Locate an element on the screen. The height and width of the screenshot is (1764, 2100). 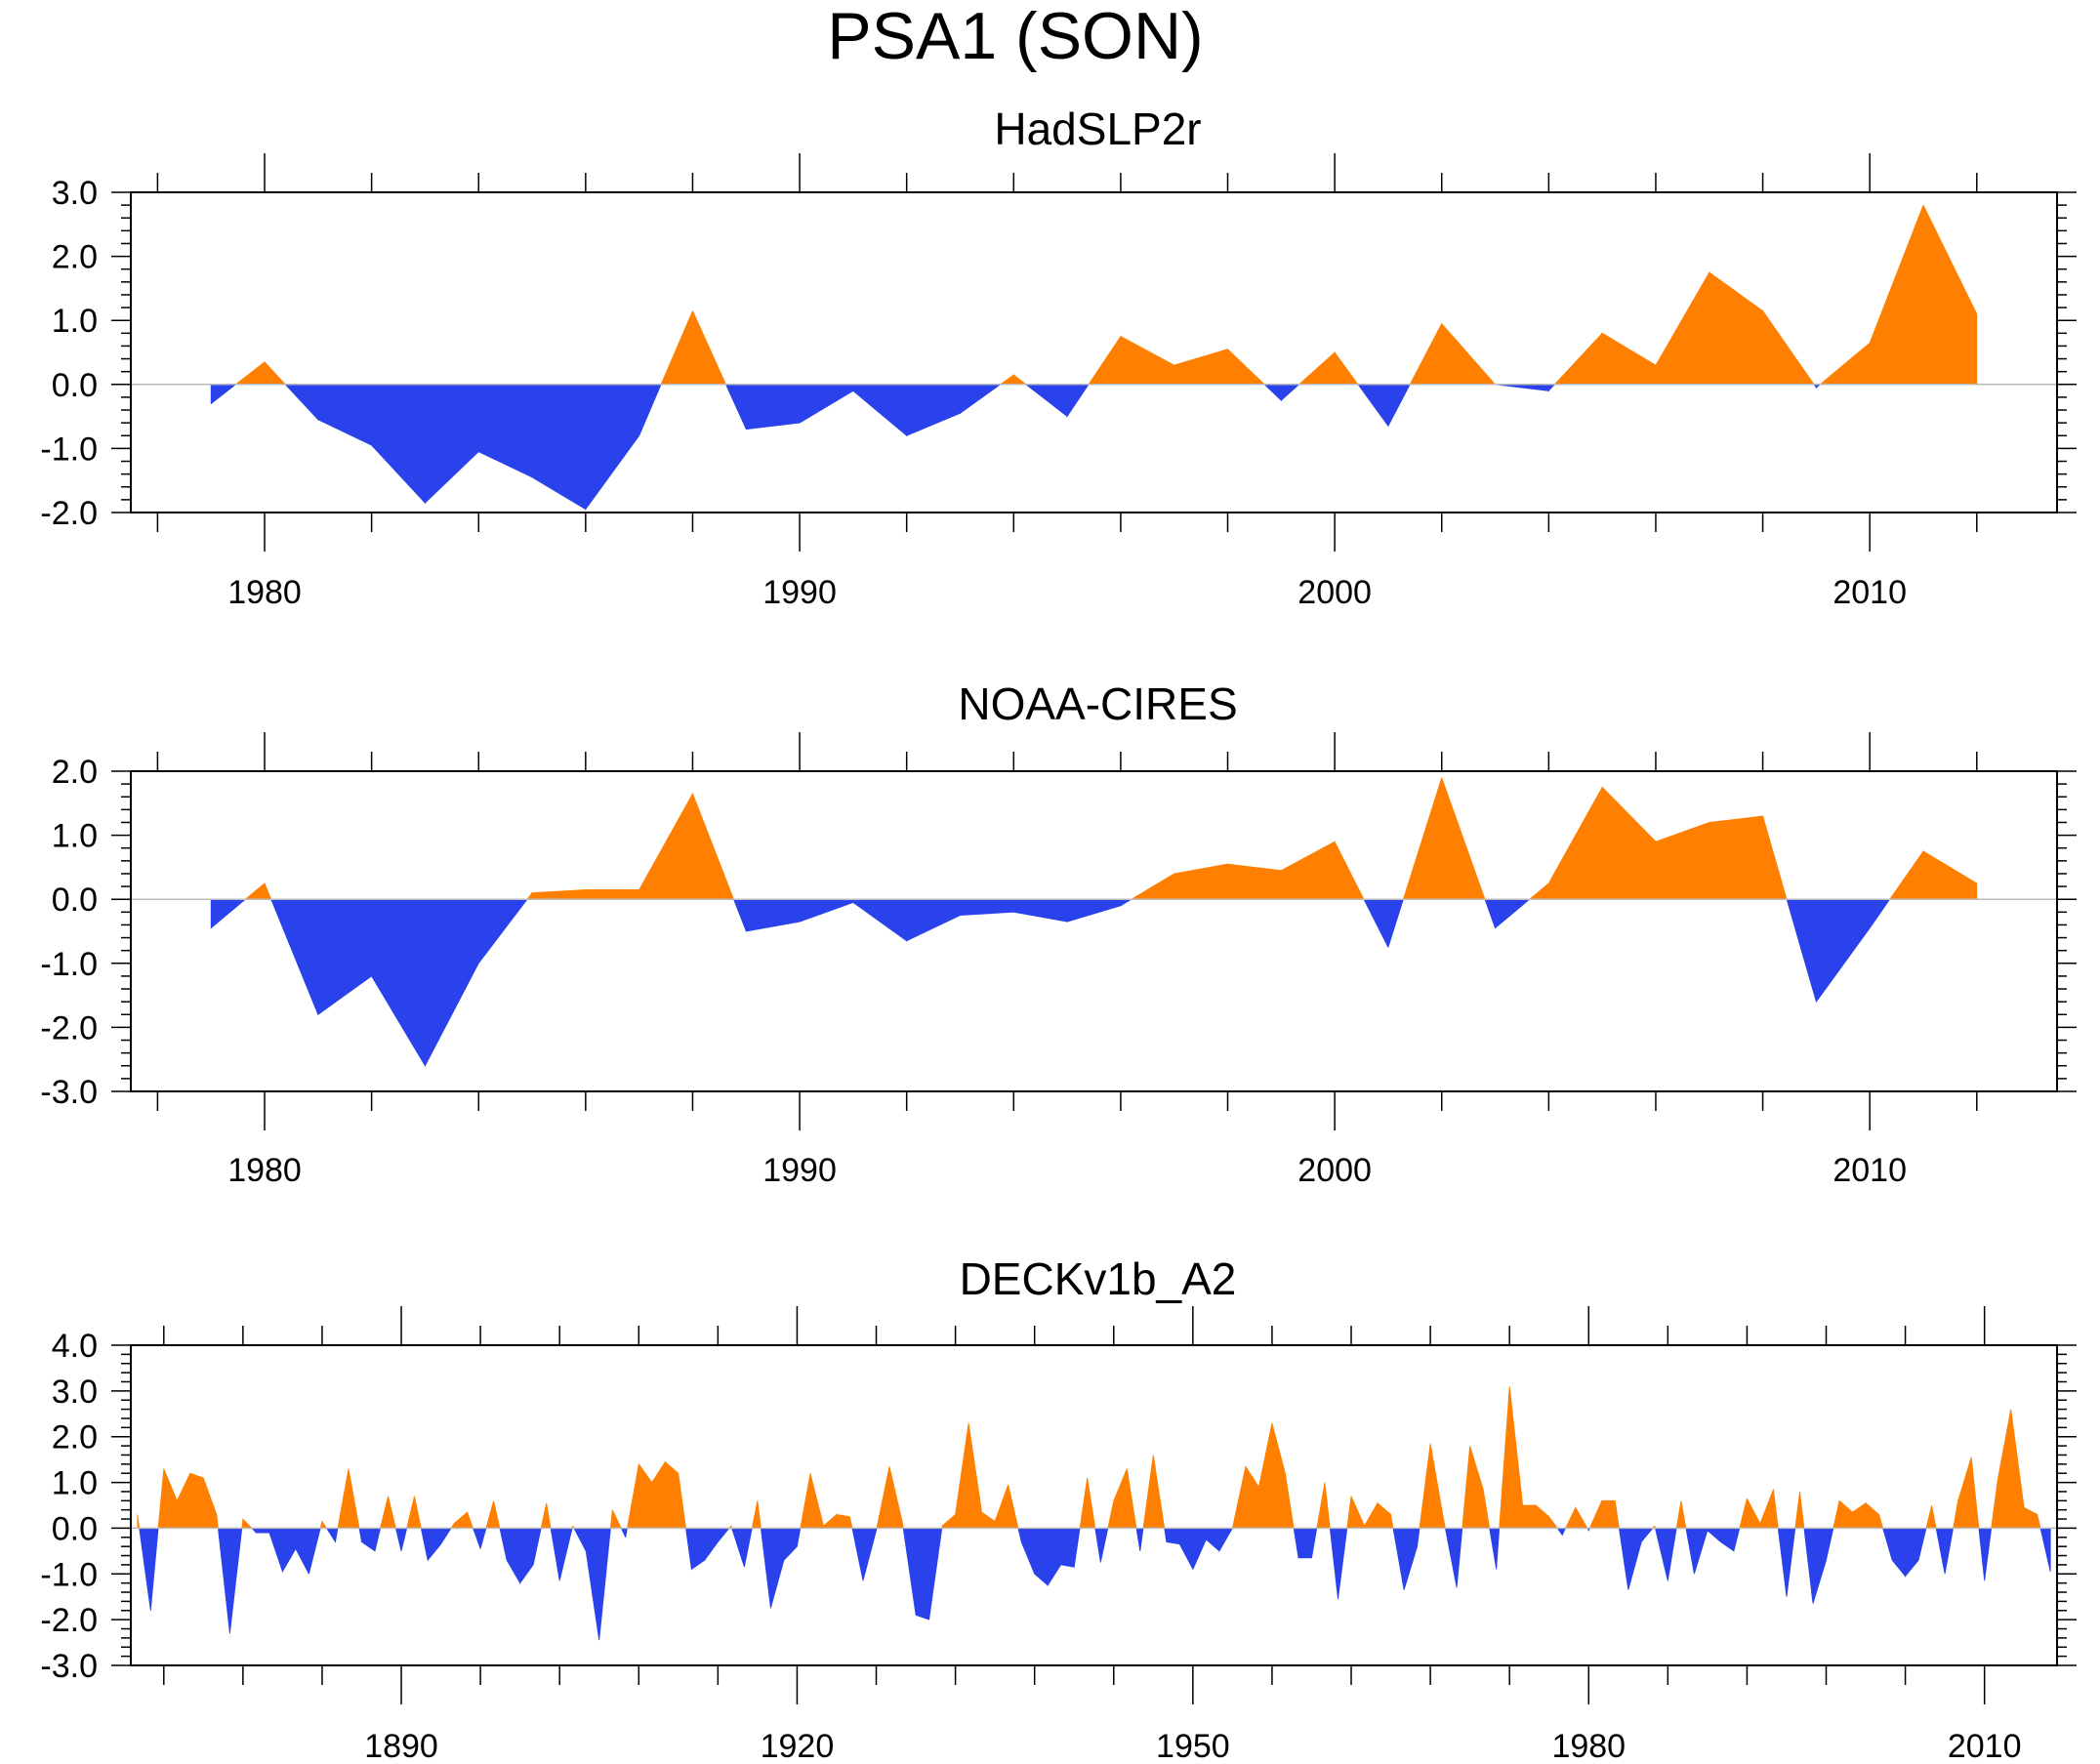
figure-title: PSA1 (SON) is located at coordinates (1015, 37).